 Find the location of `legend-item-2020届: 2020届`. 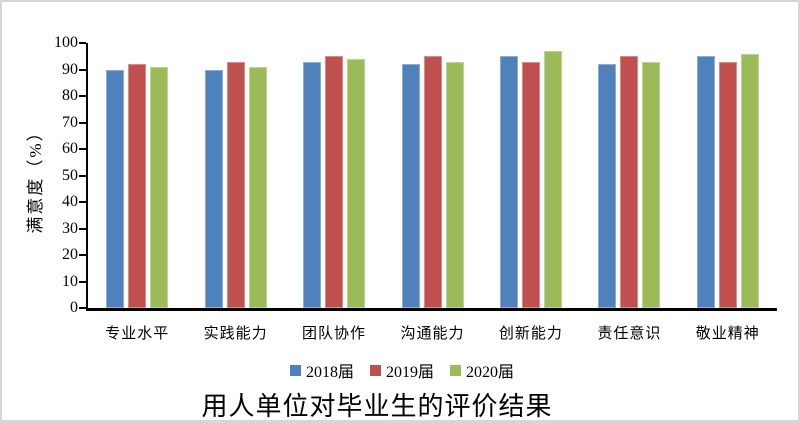

legend-item-2020届: 2020届 is located at coordinates (482, 370).